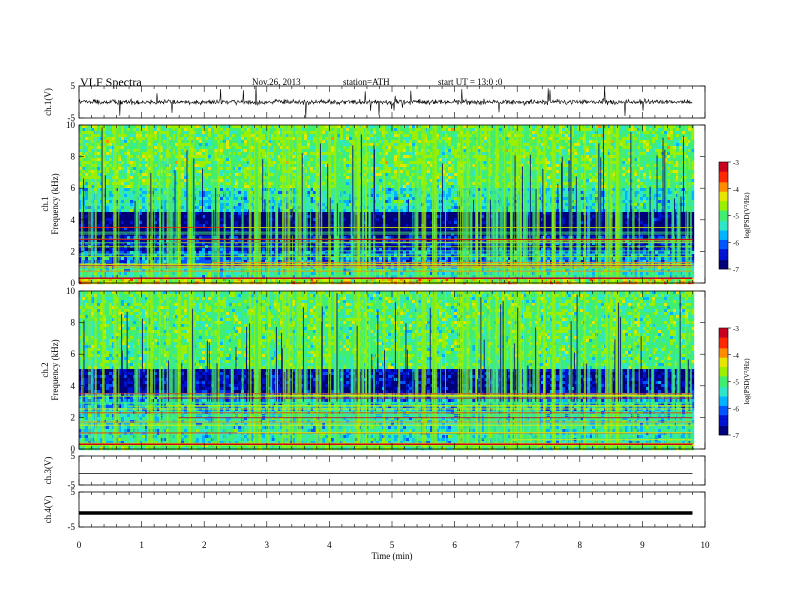  What do you see at coordinates (73, 188) in the screenshot?
I see `ytick-label-2: 6` at bounding box center [73, 188].